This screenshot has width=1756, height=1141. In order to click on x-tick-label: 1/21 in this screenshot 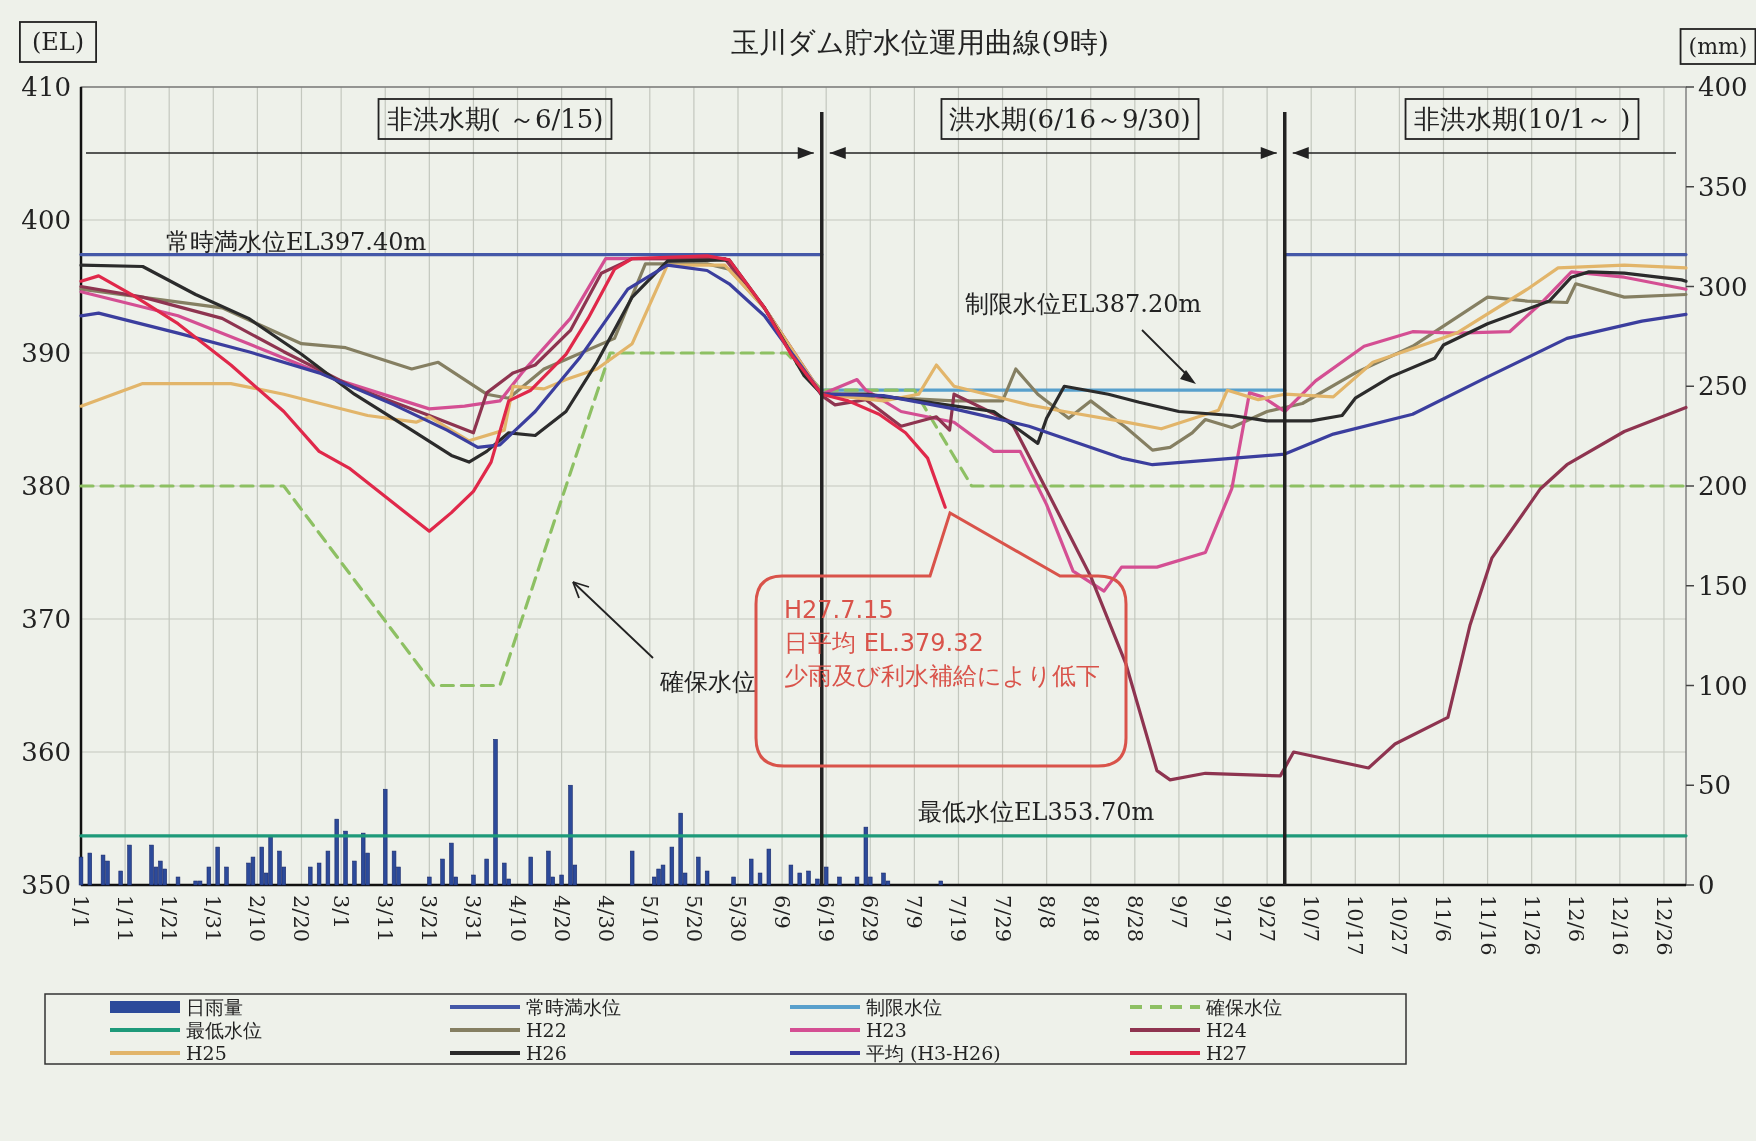, I will do `click(169, 919)`.